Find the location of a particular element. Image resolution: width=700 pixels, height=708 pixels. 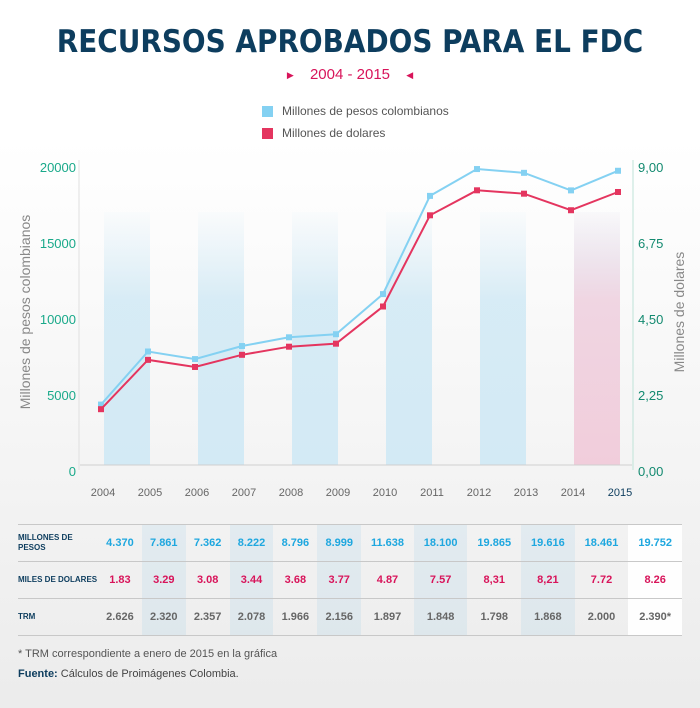

table-cell: 2.078 is located at coordinates (251, 617).